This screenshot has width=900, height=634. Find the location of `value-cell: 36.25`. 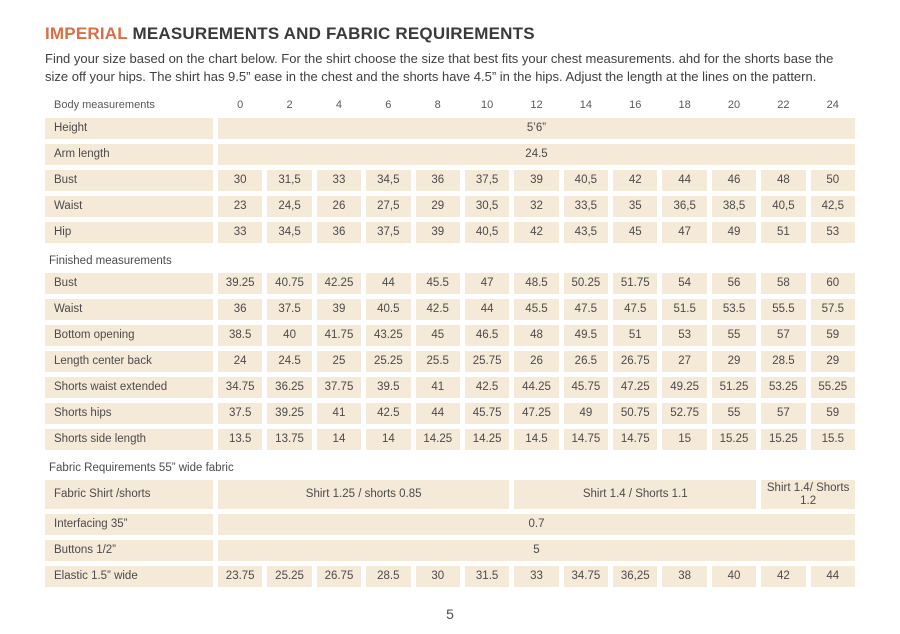

value-cell: 36.25 is located at coordinates (289, 387).